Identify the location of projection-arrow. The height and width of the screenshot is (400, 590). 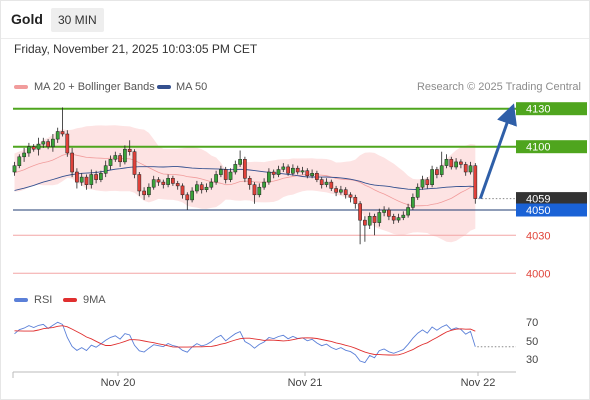
(497, 151).